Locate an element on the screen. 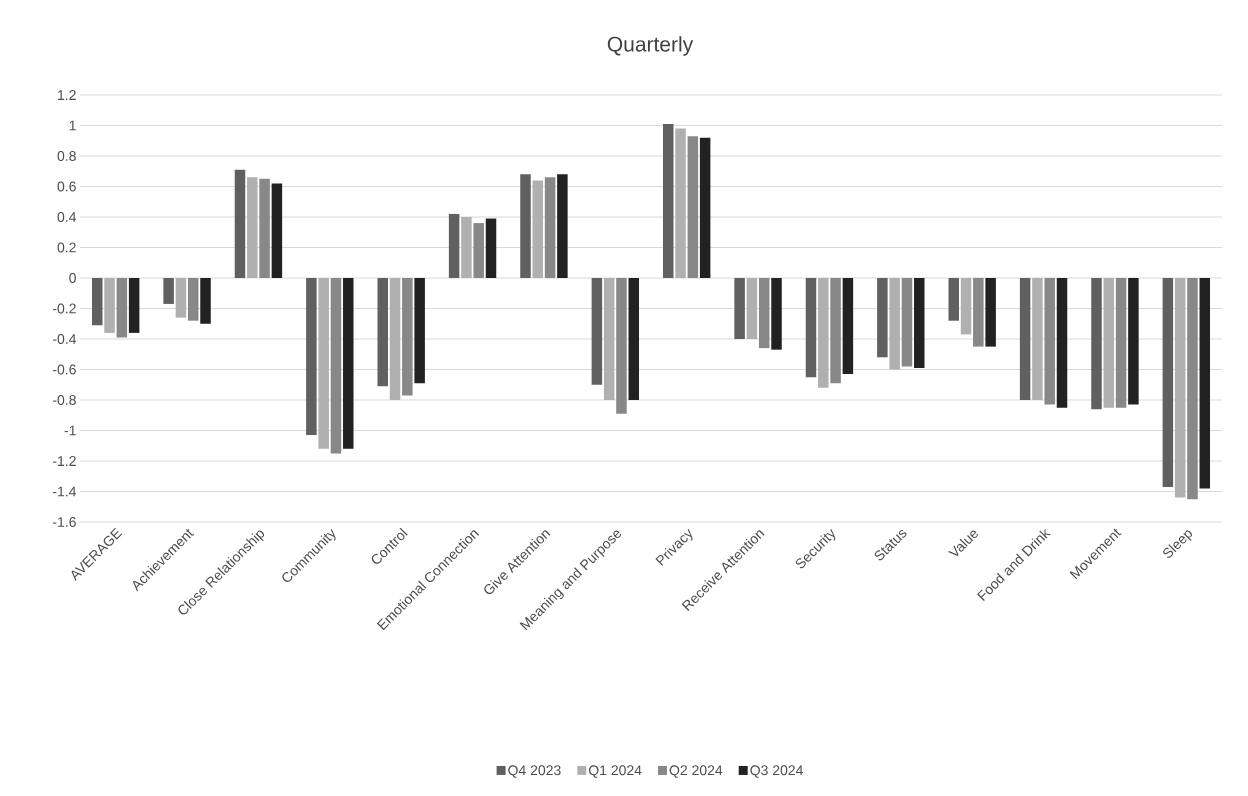 The width and height of the screenshot is (1248, 796). y-tick-label: -1 is located at coordinates (70, 430).